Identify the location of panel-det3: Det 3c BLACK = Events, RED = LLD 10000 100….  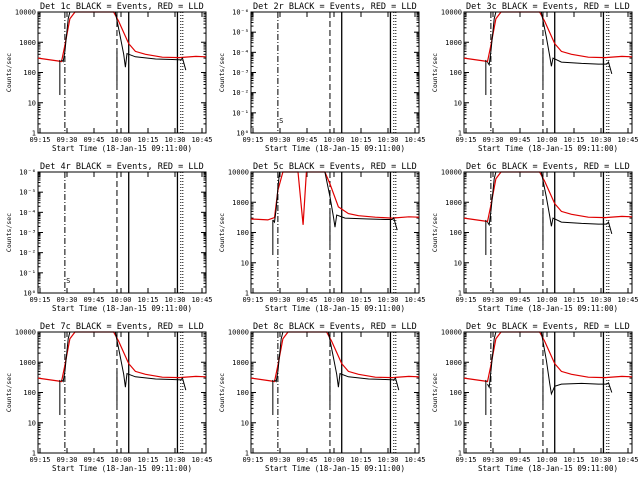
(532, 80).